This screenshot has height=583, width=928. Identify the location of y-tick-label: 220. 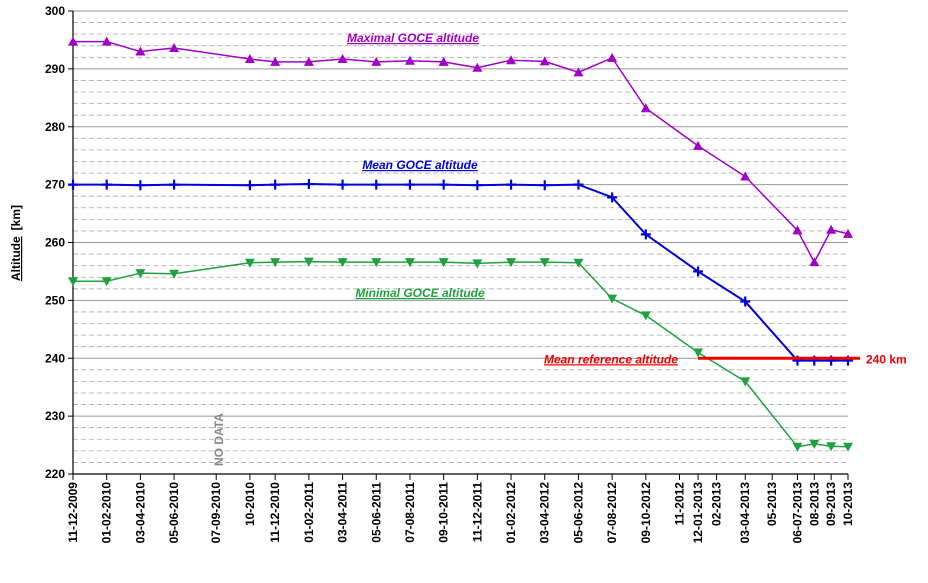
(55, 474).